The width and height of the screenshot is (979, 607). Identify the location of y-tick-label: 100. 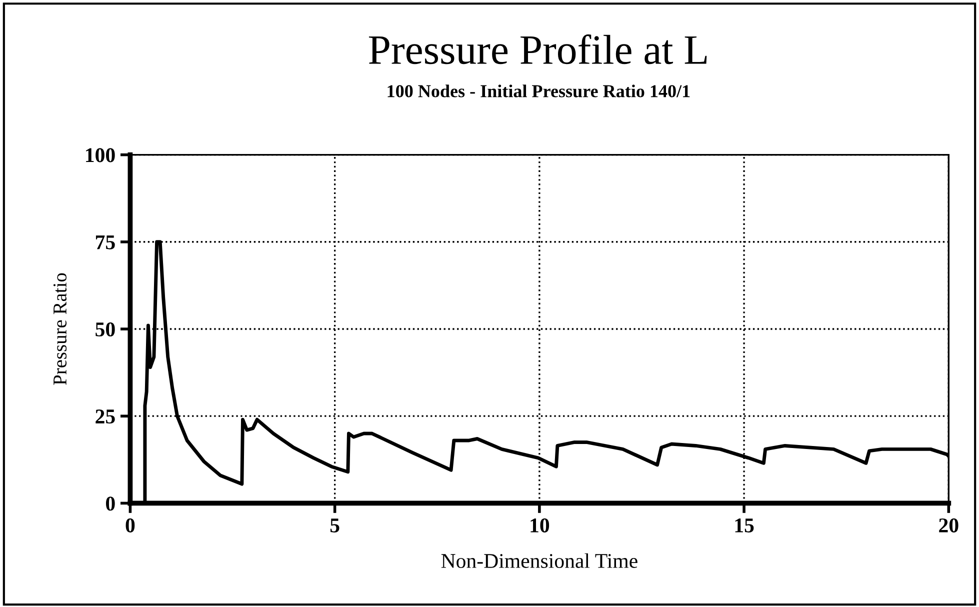
(100, 155).